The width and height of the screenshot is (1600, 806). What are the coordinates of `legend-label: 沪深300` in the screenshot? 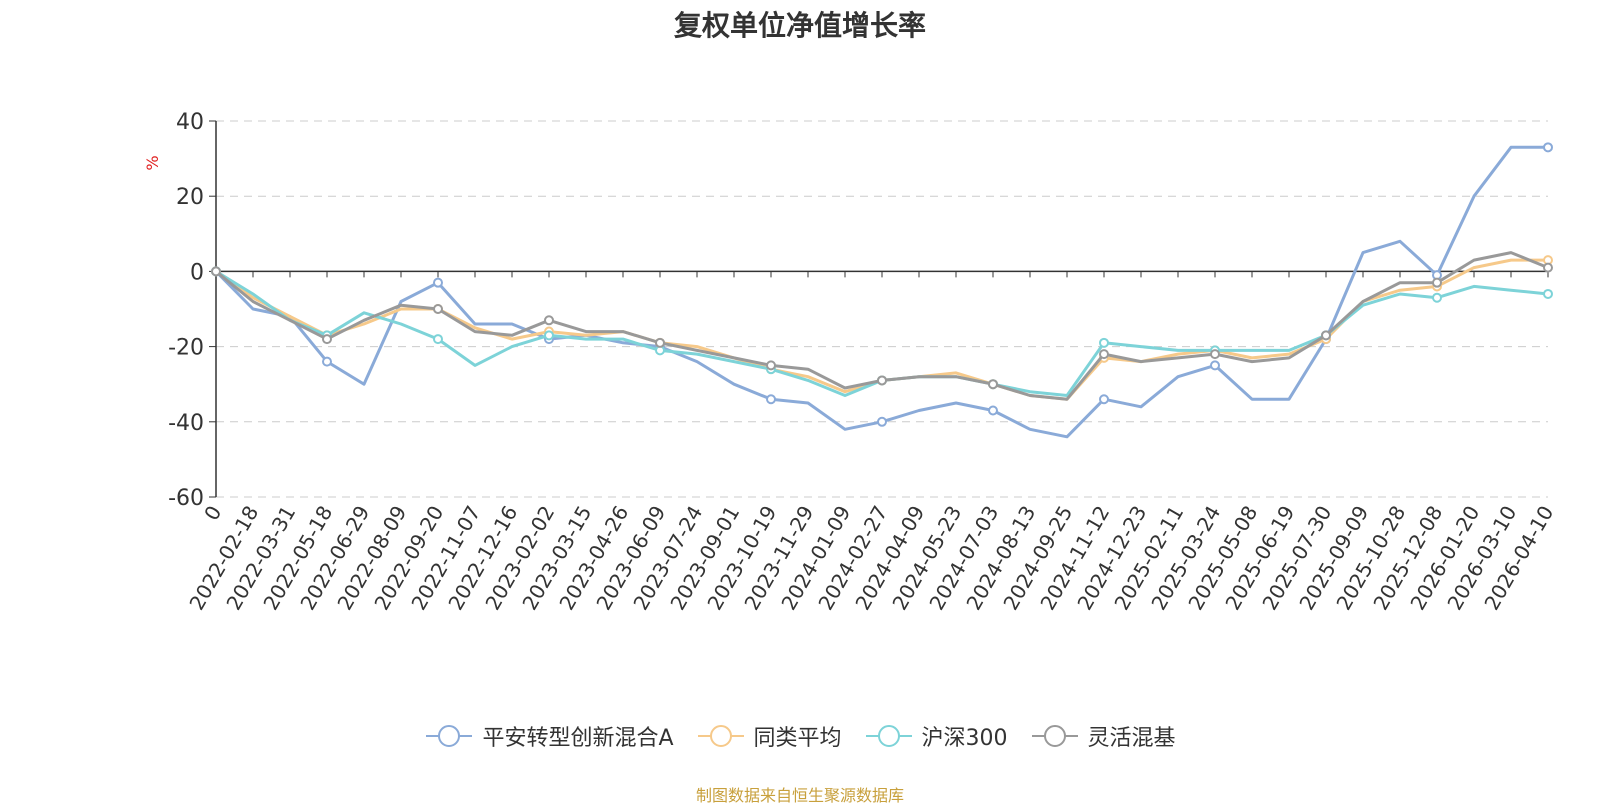 It's located at (964, 738).